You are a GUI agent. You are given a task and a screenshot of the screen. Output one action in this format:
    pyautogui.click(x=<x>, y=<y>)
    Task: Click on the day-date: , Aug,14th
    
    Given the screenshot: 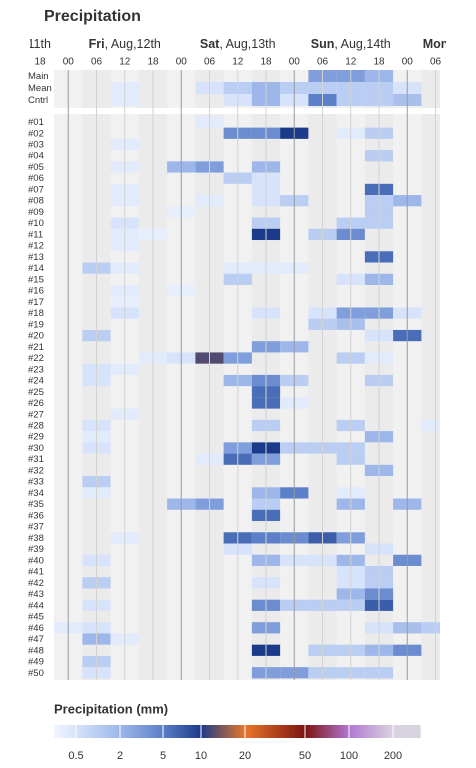 What is the action you would take?
    pyautogui.click(x=362, y=44)
    